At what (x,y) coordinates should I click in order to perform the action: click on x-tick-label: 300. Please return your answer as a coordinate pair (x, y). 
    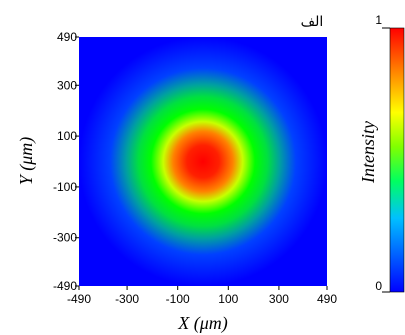
    Looking at the image, I should click on (279, 299).